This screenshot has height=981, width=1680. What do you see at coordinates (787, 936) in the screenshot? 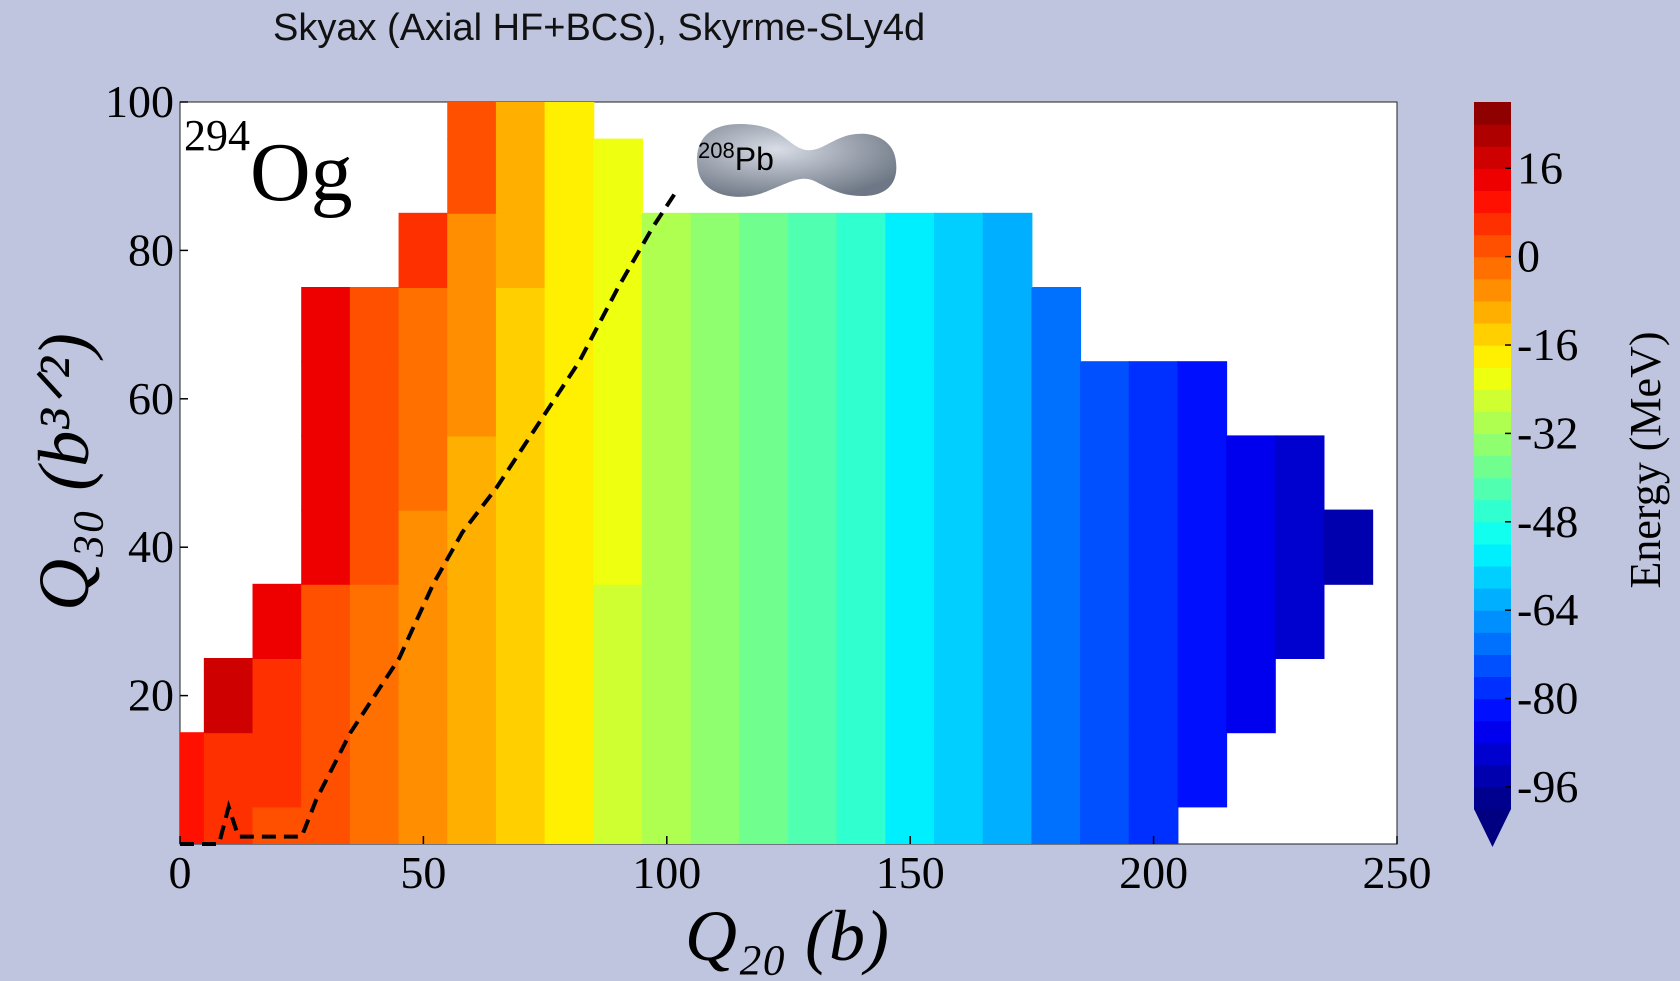
I see `x-axis-label: Q₂₀ (b)` at bounding box center [787, 936].